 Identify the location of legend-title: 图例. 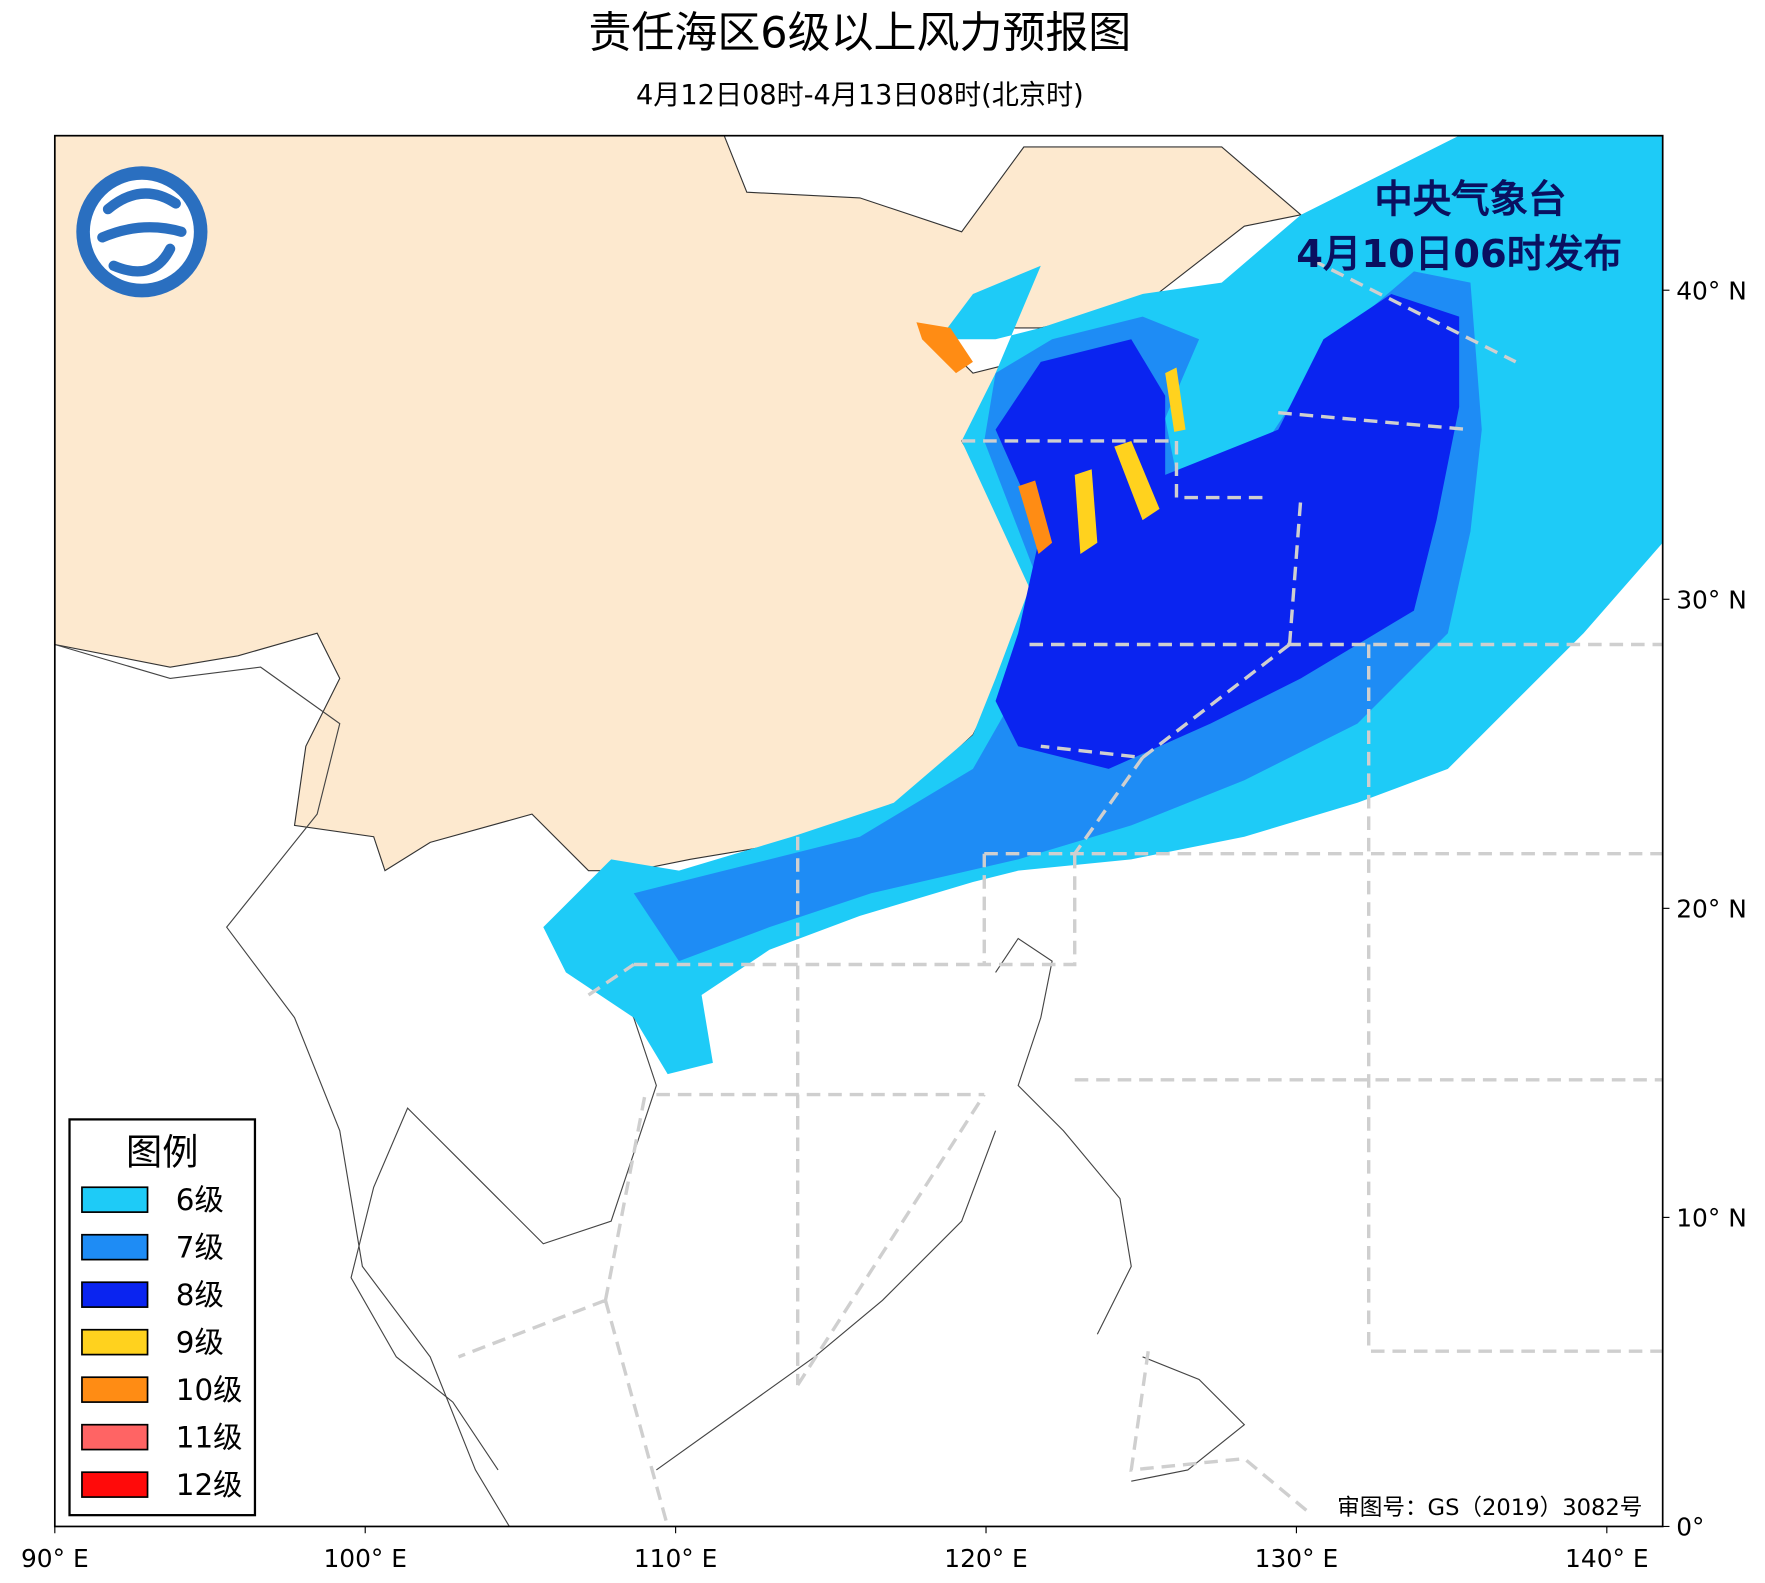
(162, 1152).